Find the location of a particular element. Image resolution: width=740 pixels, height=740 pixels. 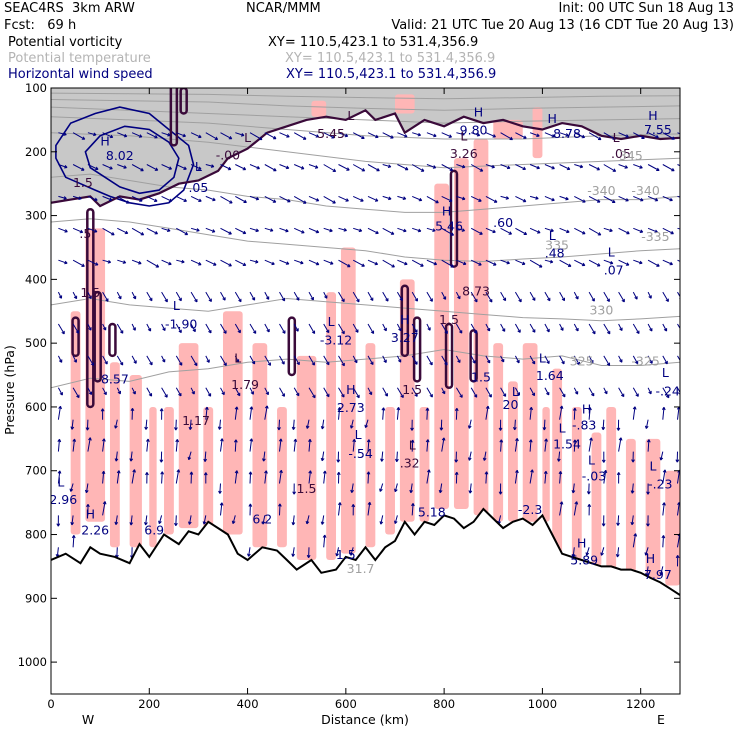

contour-annotation: H is located at coordinates (586, 408).